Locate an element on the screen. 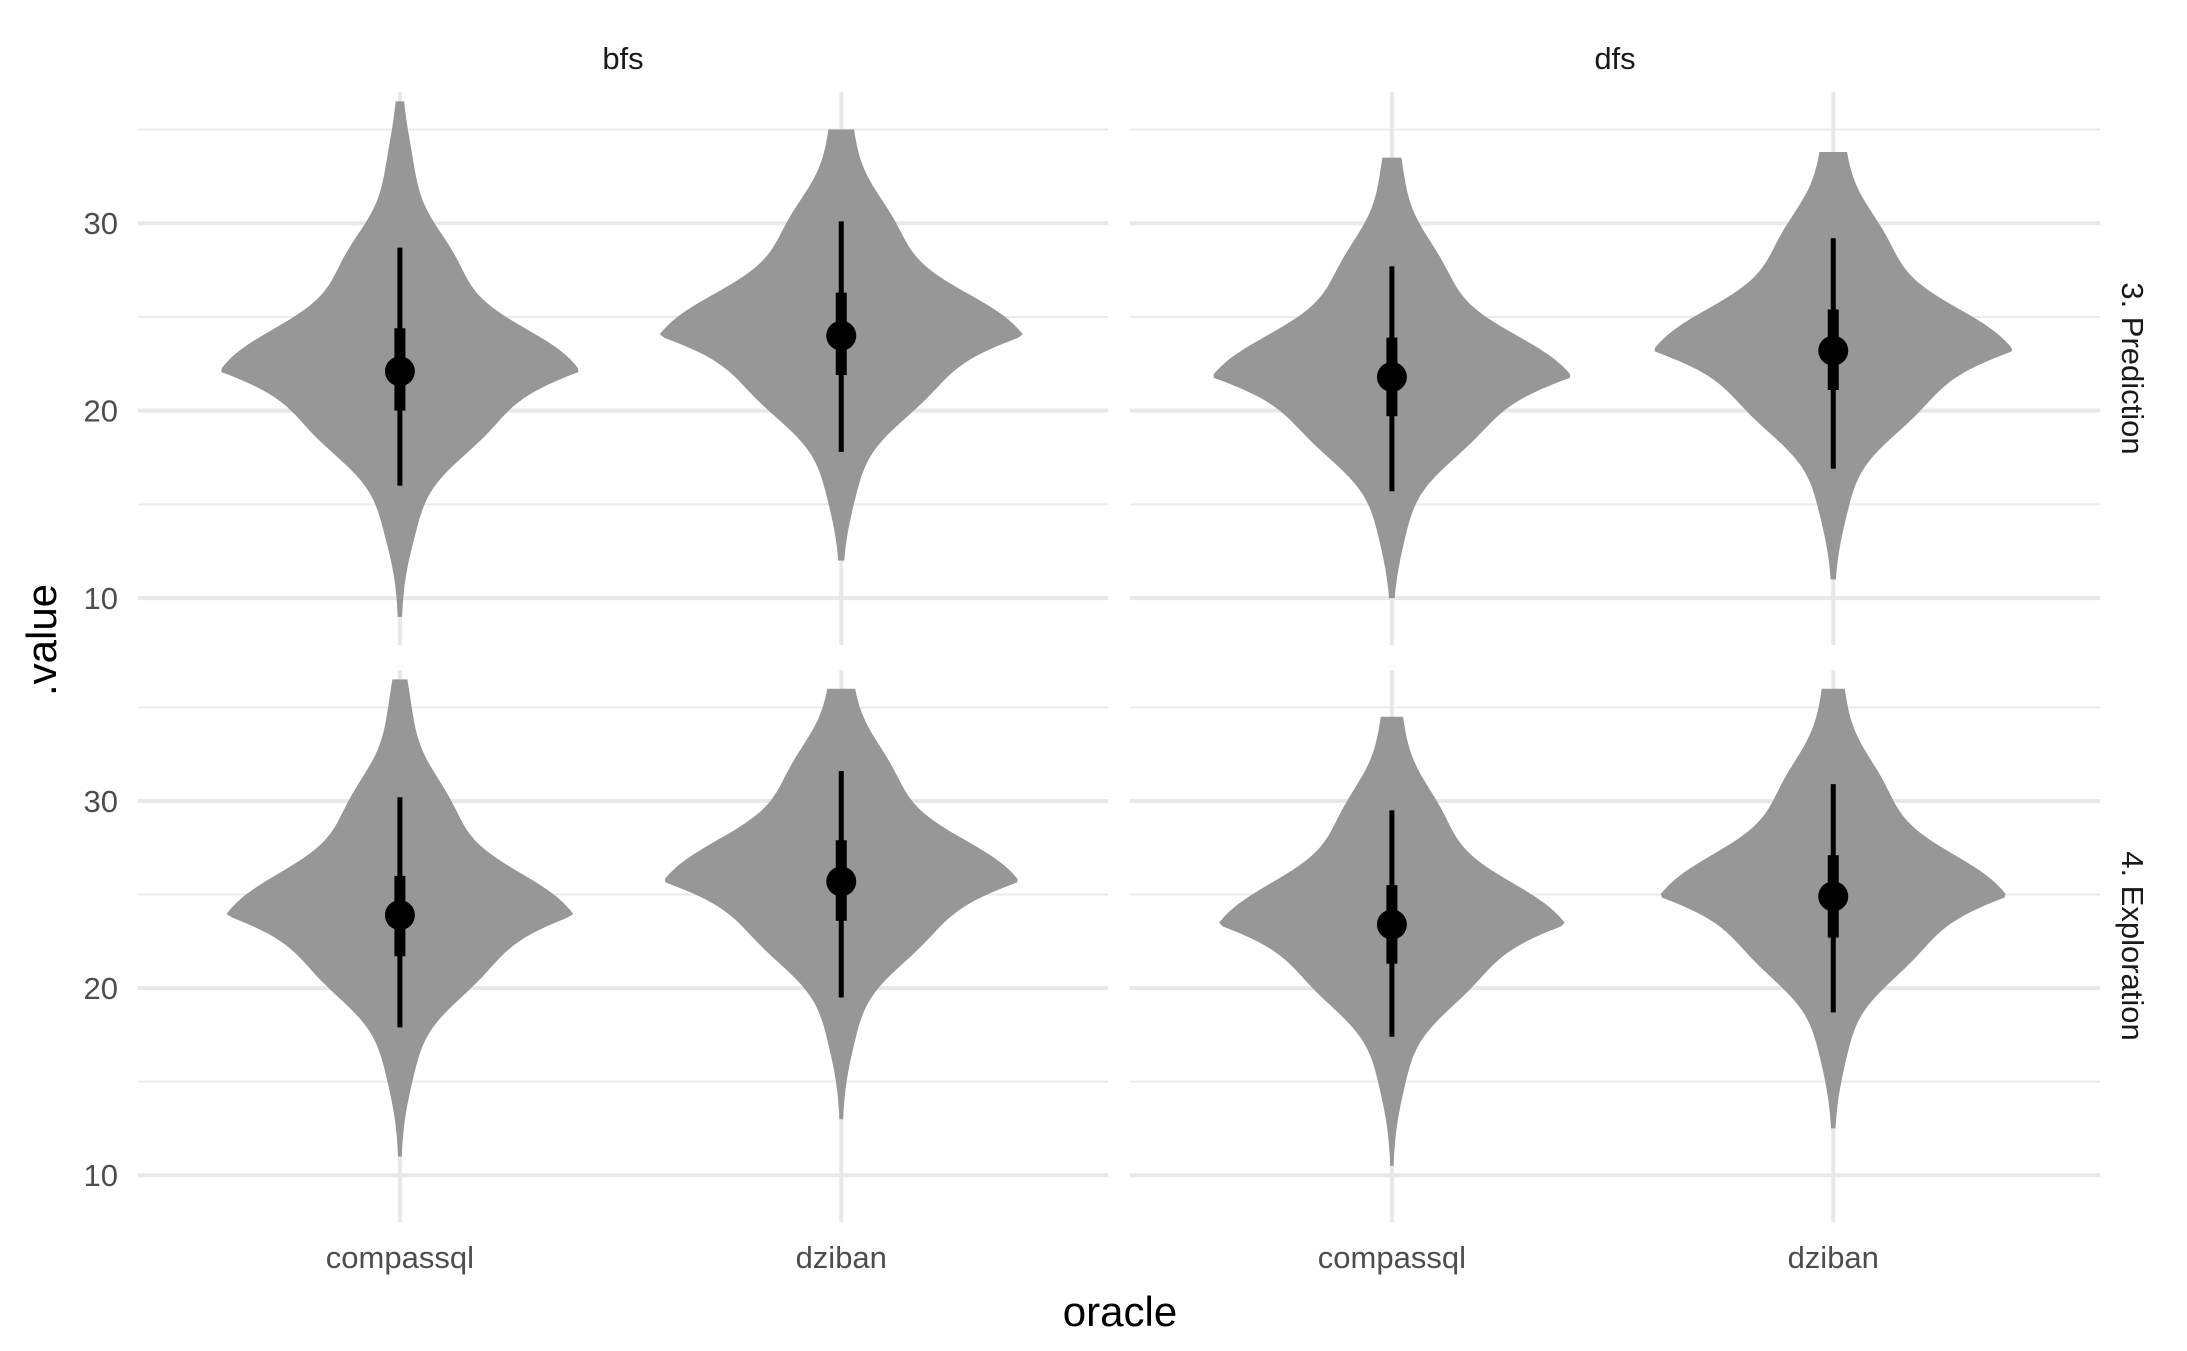  median-point-3-prediction-bfs-dziban is located at coordinates (841, 335).